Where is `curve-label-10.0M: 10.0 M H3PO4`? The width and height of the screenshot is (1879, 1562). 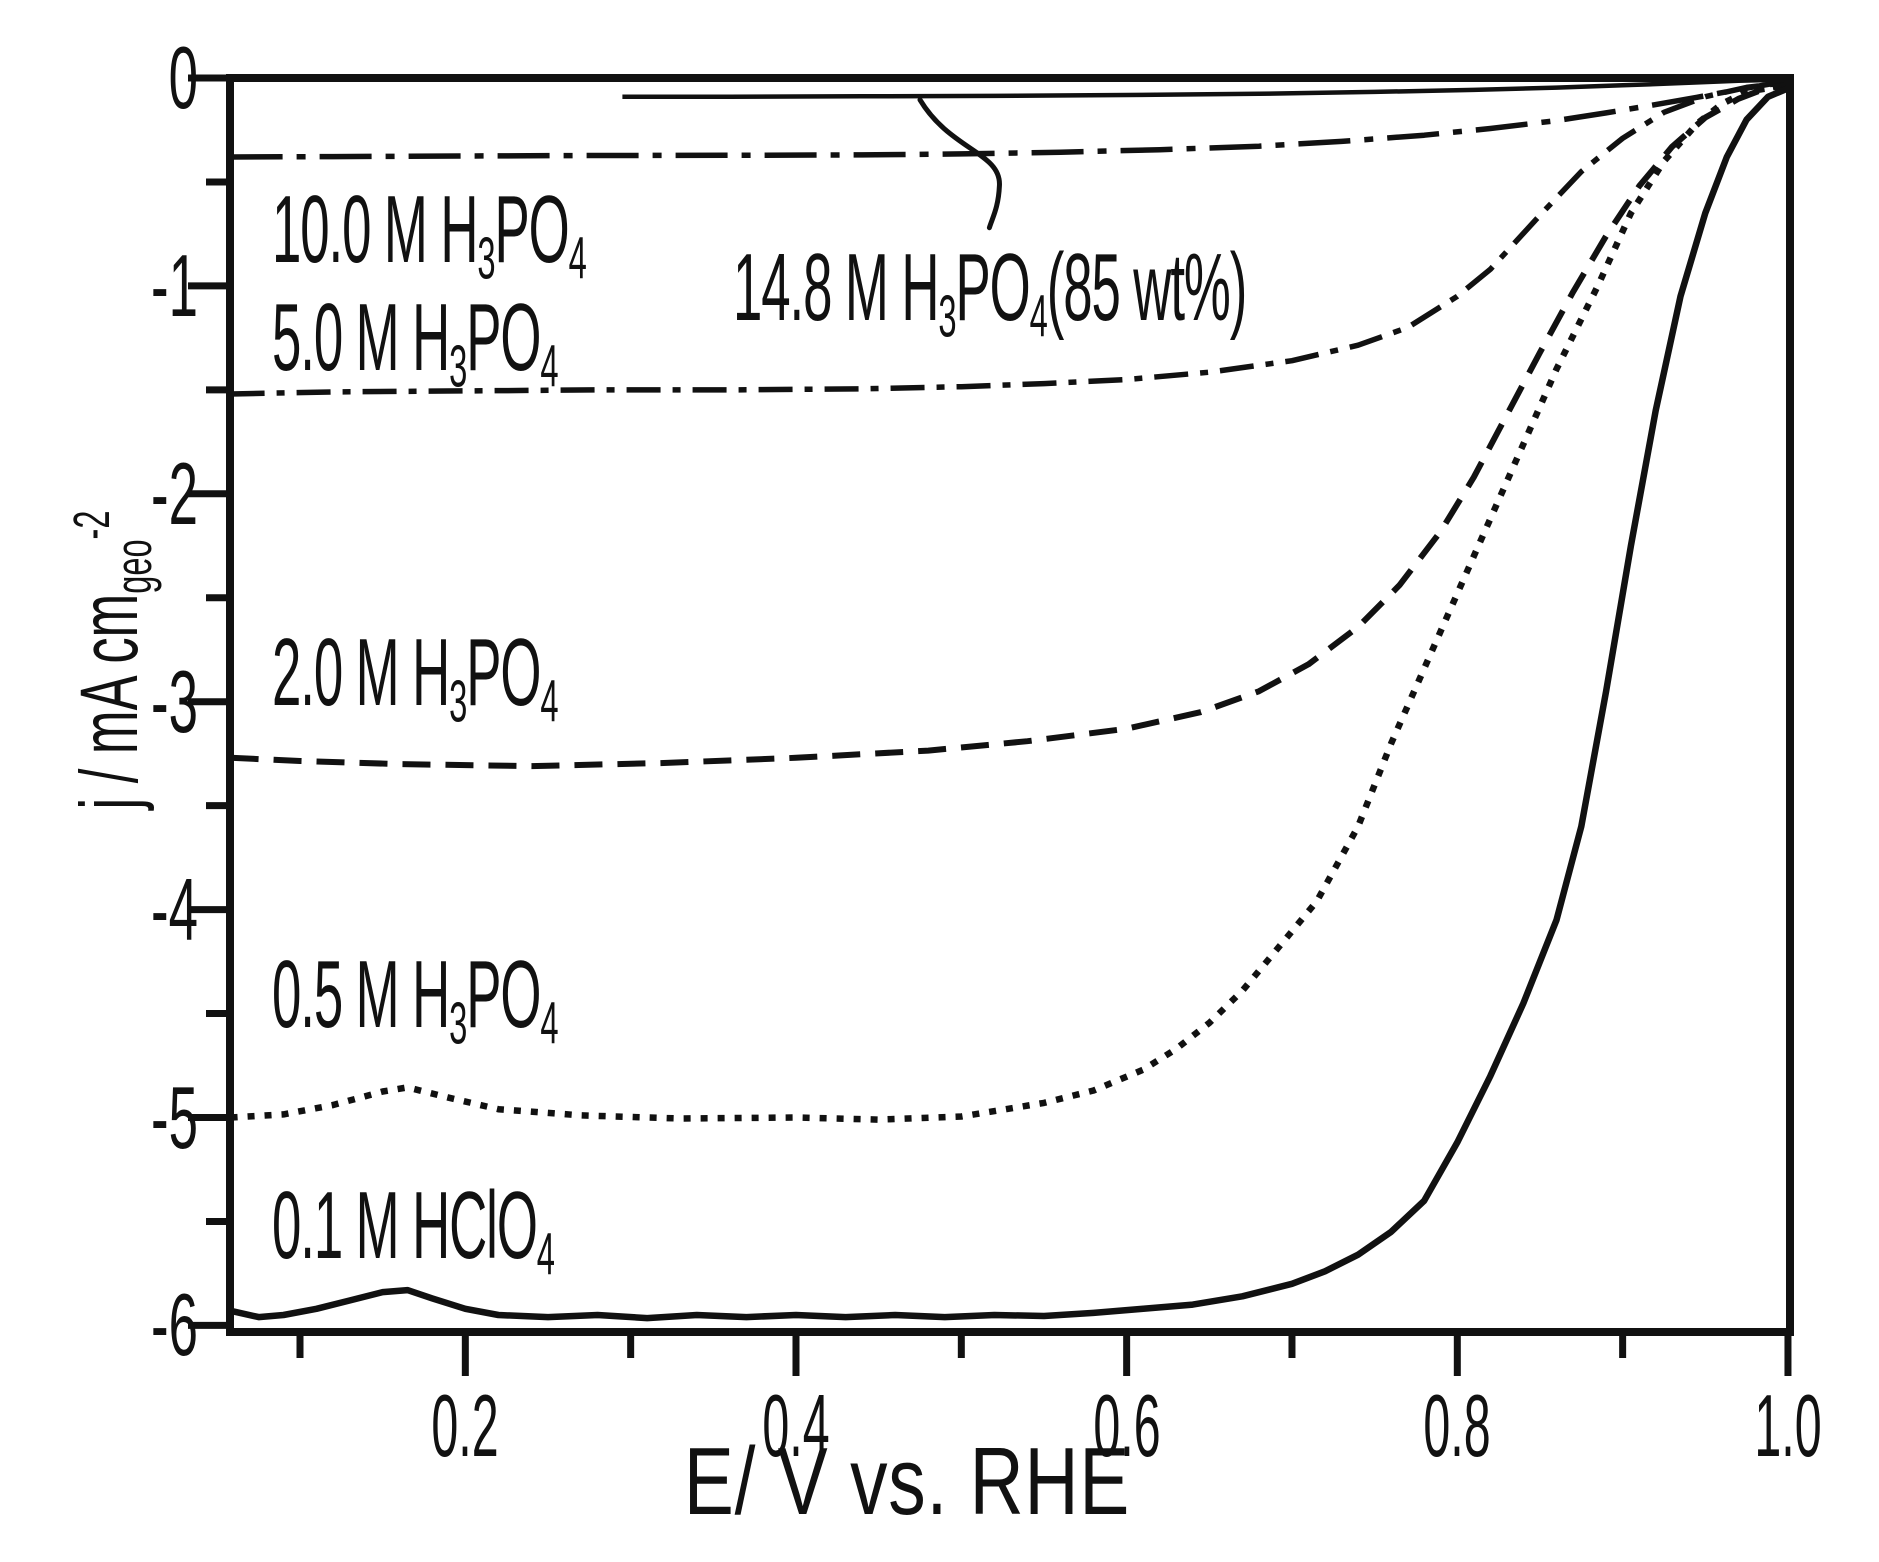
curve-label-10.0M: 10.0 M H3PO4 is located at coordinates (429, 244).